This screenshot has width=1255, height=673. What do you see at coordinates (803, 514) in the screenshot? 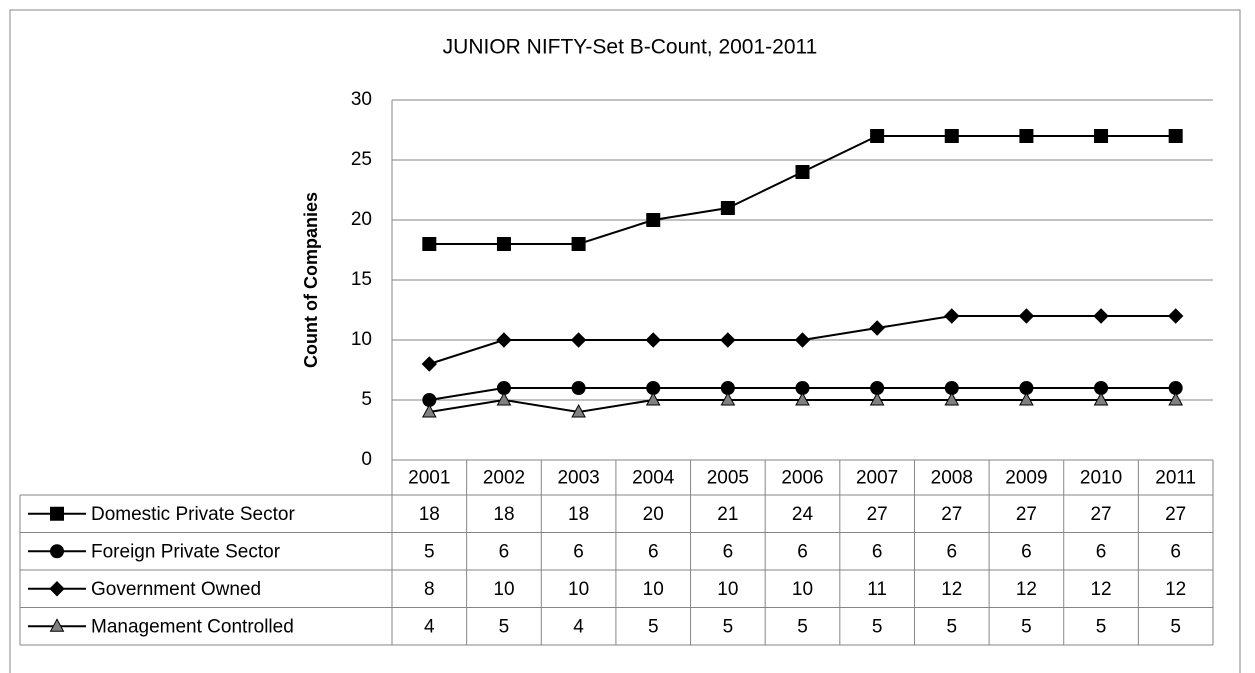
I see `table-value: 24` at bounding box center [803, 514].